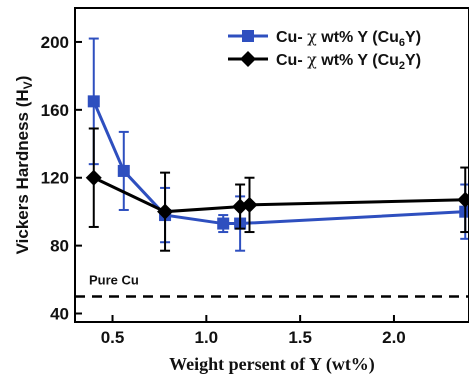 The width and height of the screenshot is (469, 383). What do you see at coordinates (279, 195) in the screenshot?
I see `series-line` at bounding box center [279, 195].